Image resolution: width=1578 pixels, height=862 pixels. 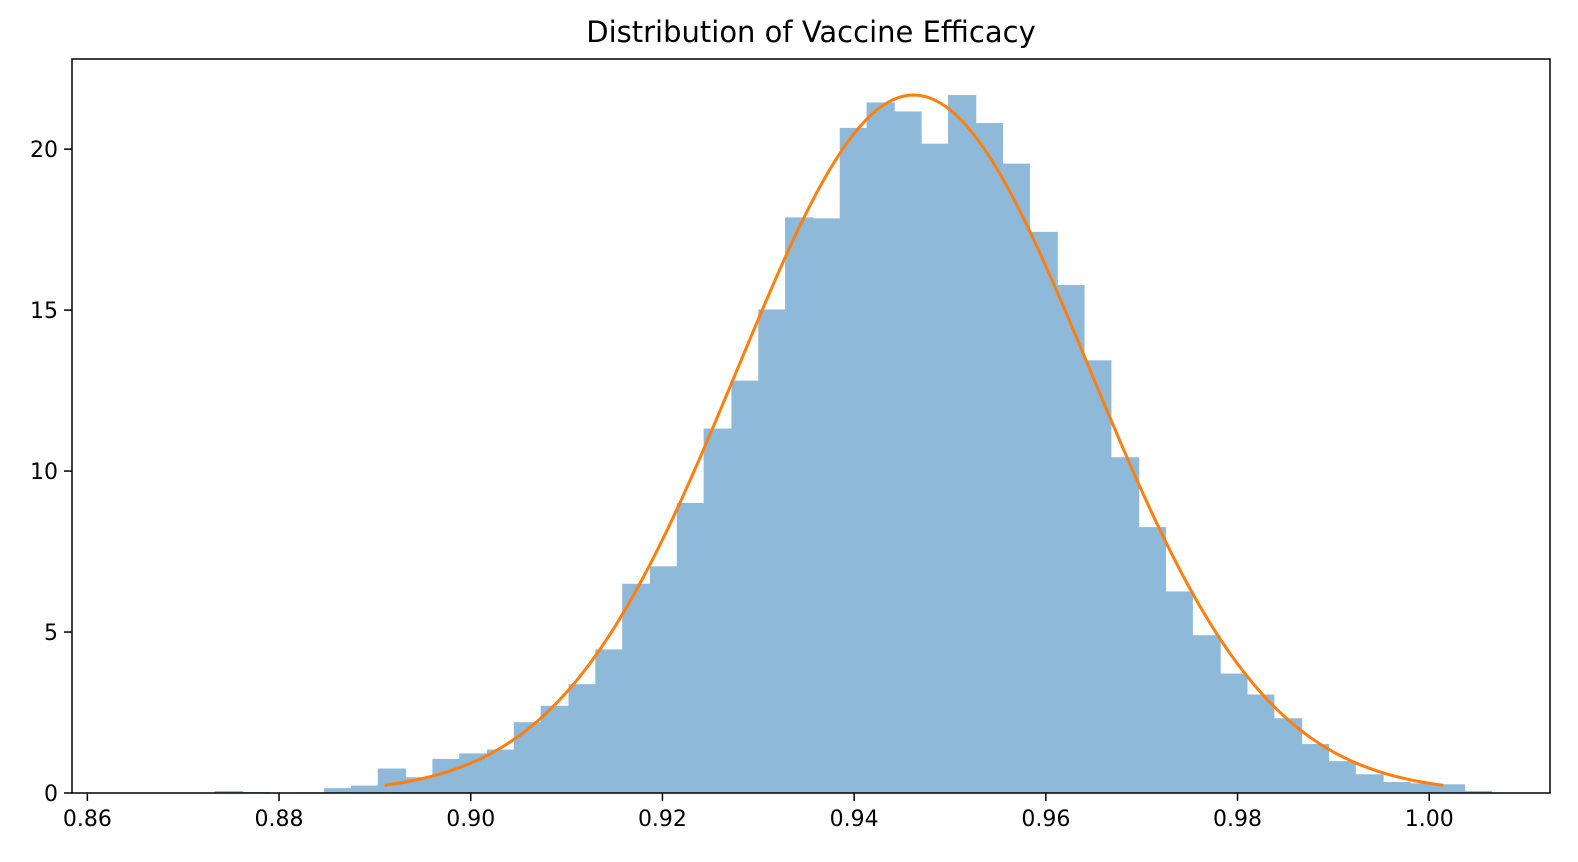 I want to click on y-axis-ticks: 0 5 10 15 20, so click(x=51, y=472).